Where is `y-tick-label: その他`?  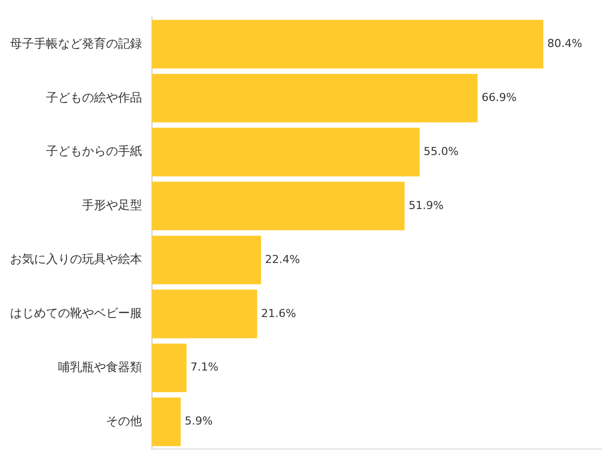
y-tick-label: その他 is located at coordinates (124, 421).